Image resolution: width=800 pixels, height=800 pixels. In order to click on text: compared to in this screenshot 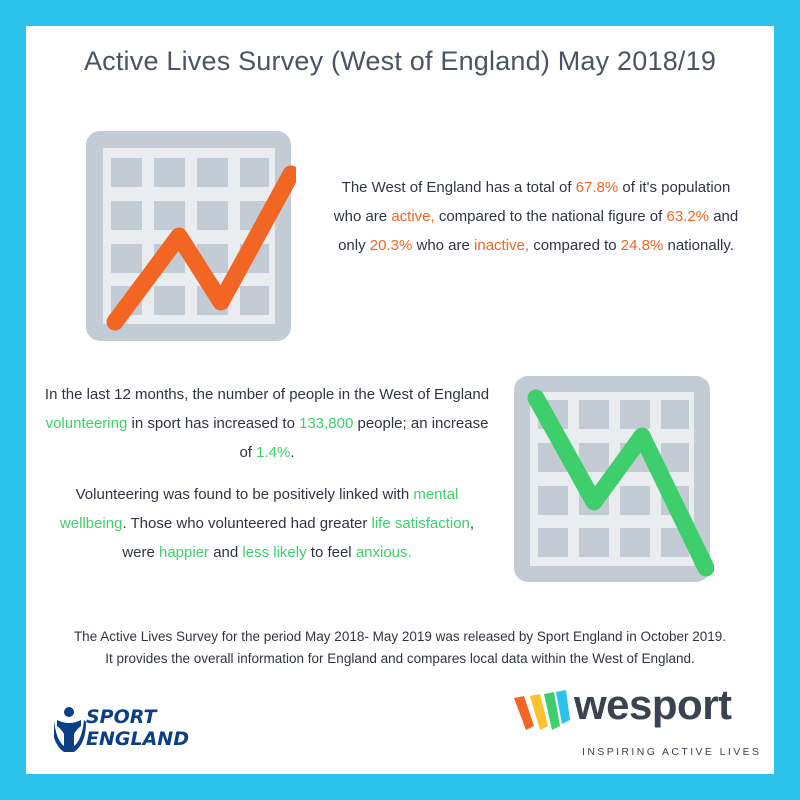, I will do `click(575, 245)`.